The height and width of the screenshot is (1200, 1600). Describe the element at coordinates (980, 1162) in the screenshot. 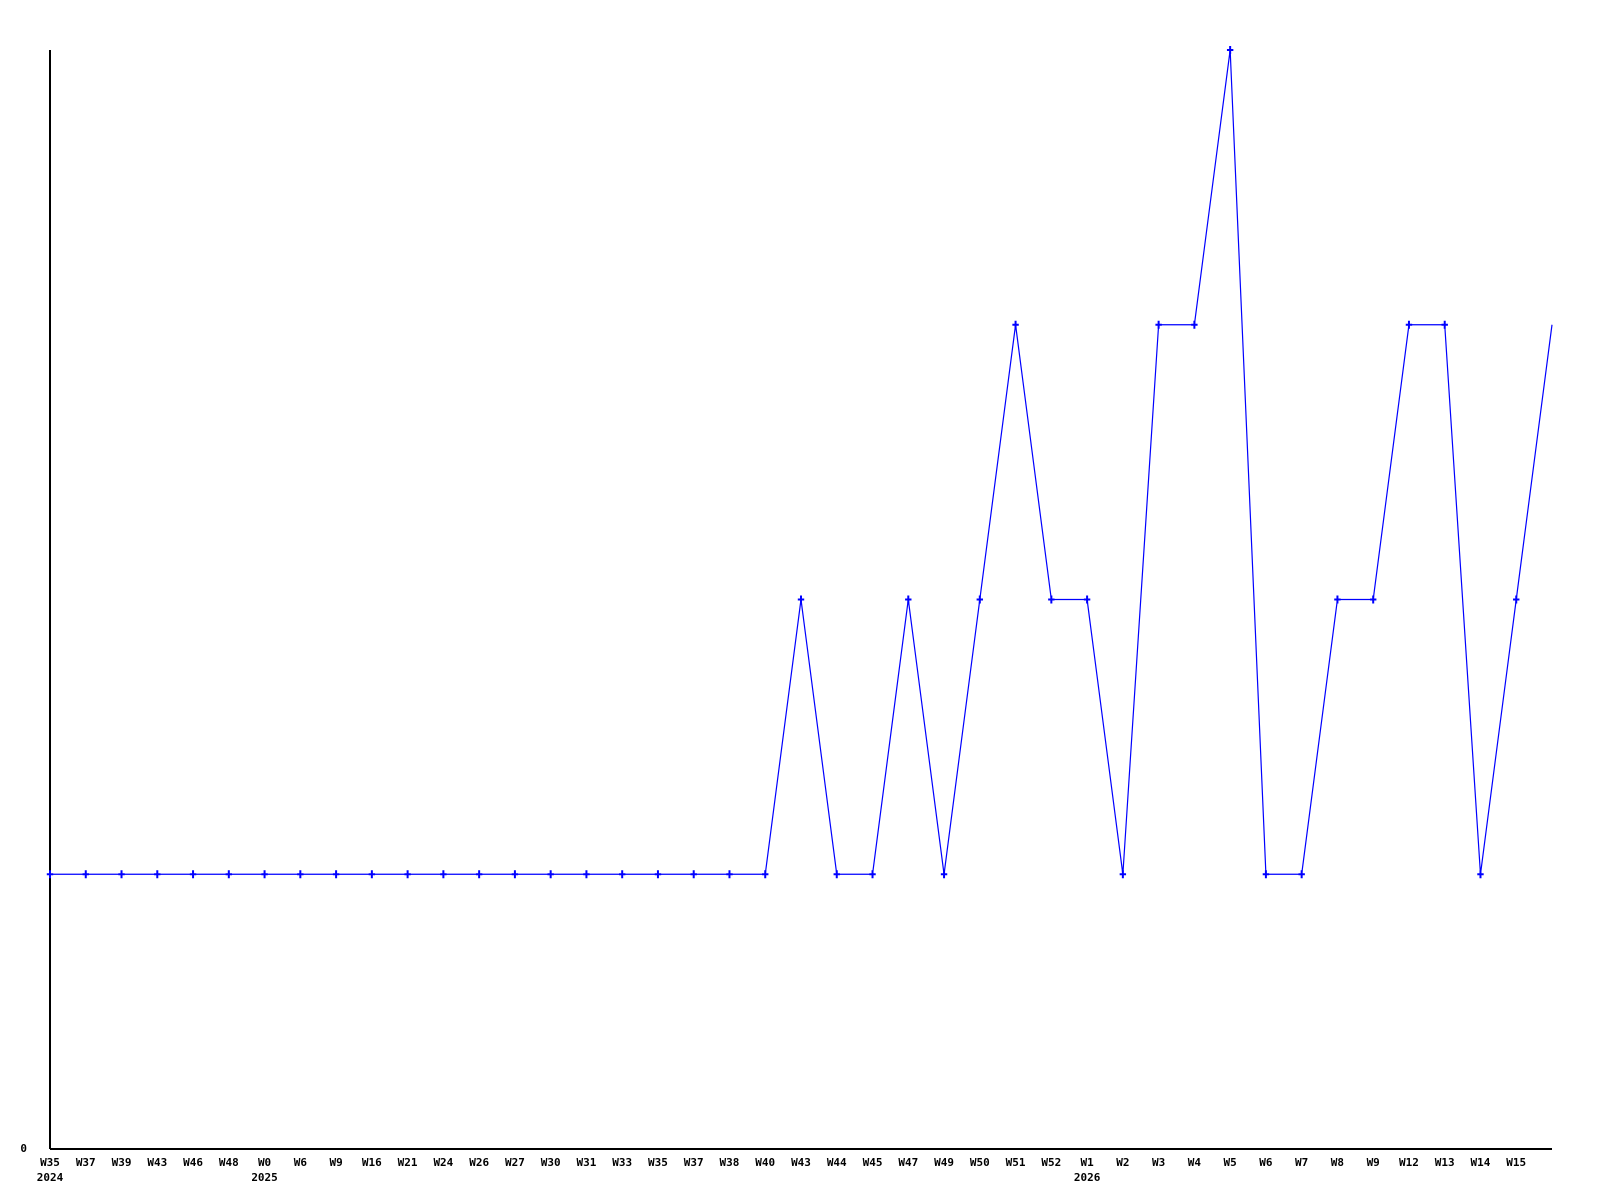

I see `x-tick-label: W50` at that location.